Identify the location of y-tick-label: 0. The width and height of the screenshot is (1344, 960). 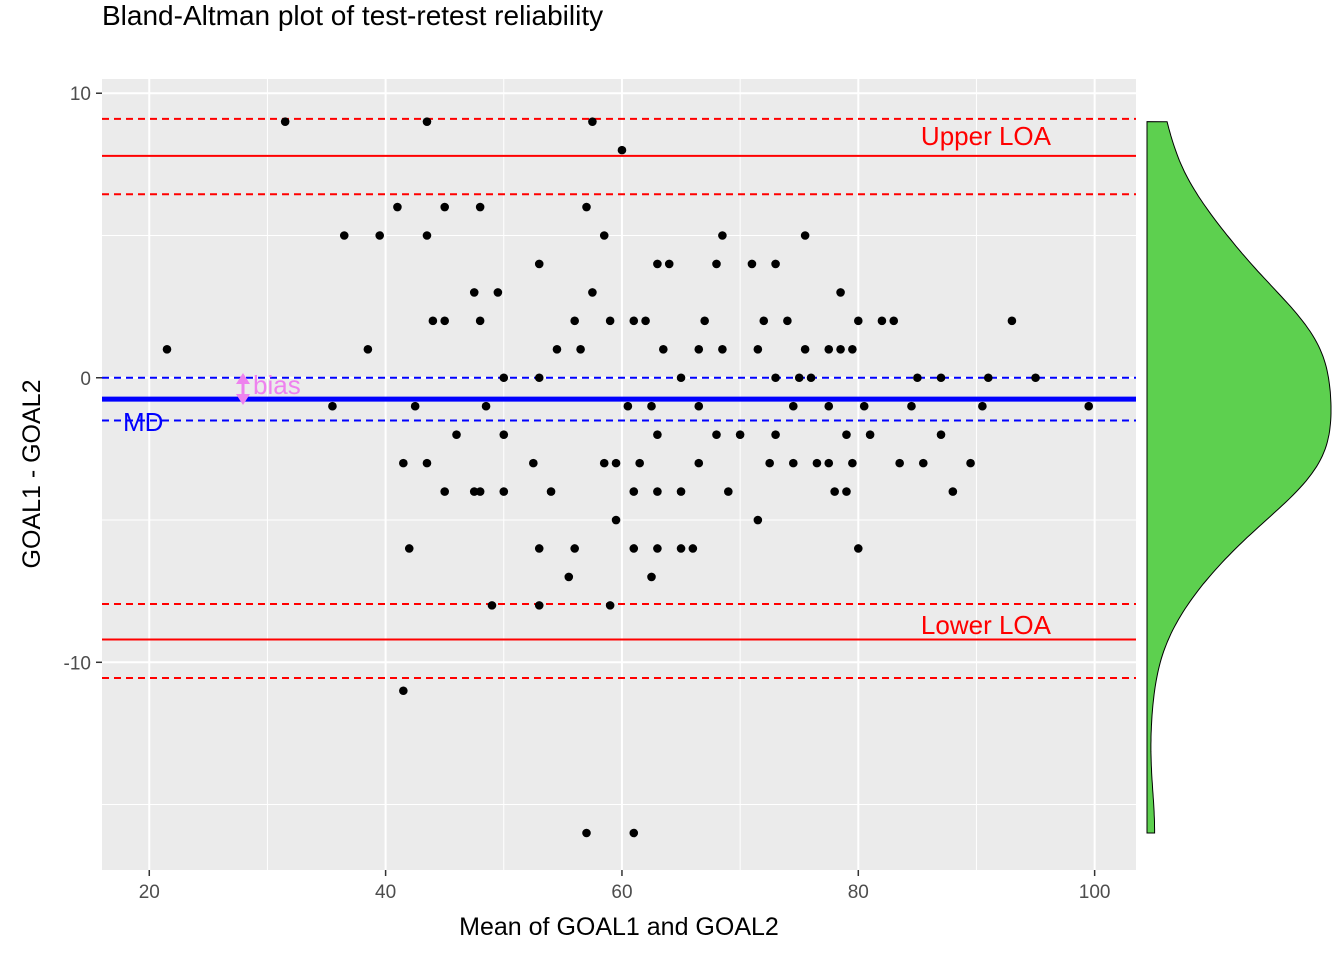
(85, 379).